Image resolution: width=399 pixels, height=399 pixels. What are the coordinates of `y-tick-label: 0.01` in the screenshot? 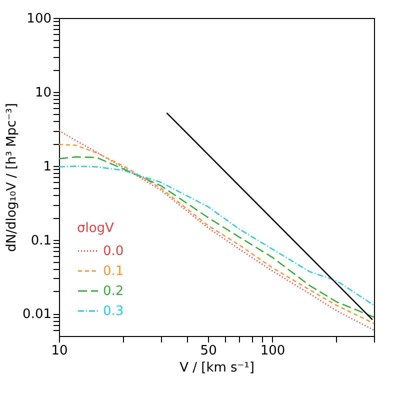 It's located at (37, 314).